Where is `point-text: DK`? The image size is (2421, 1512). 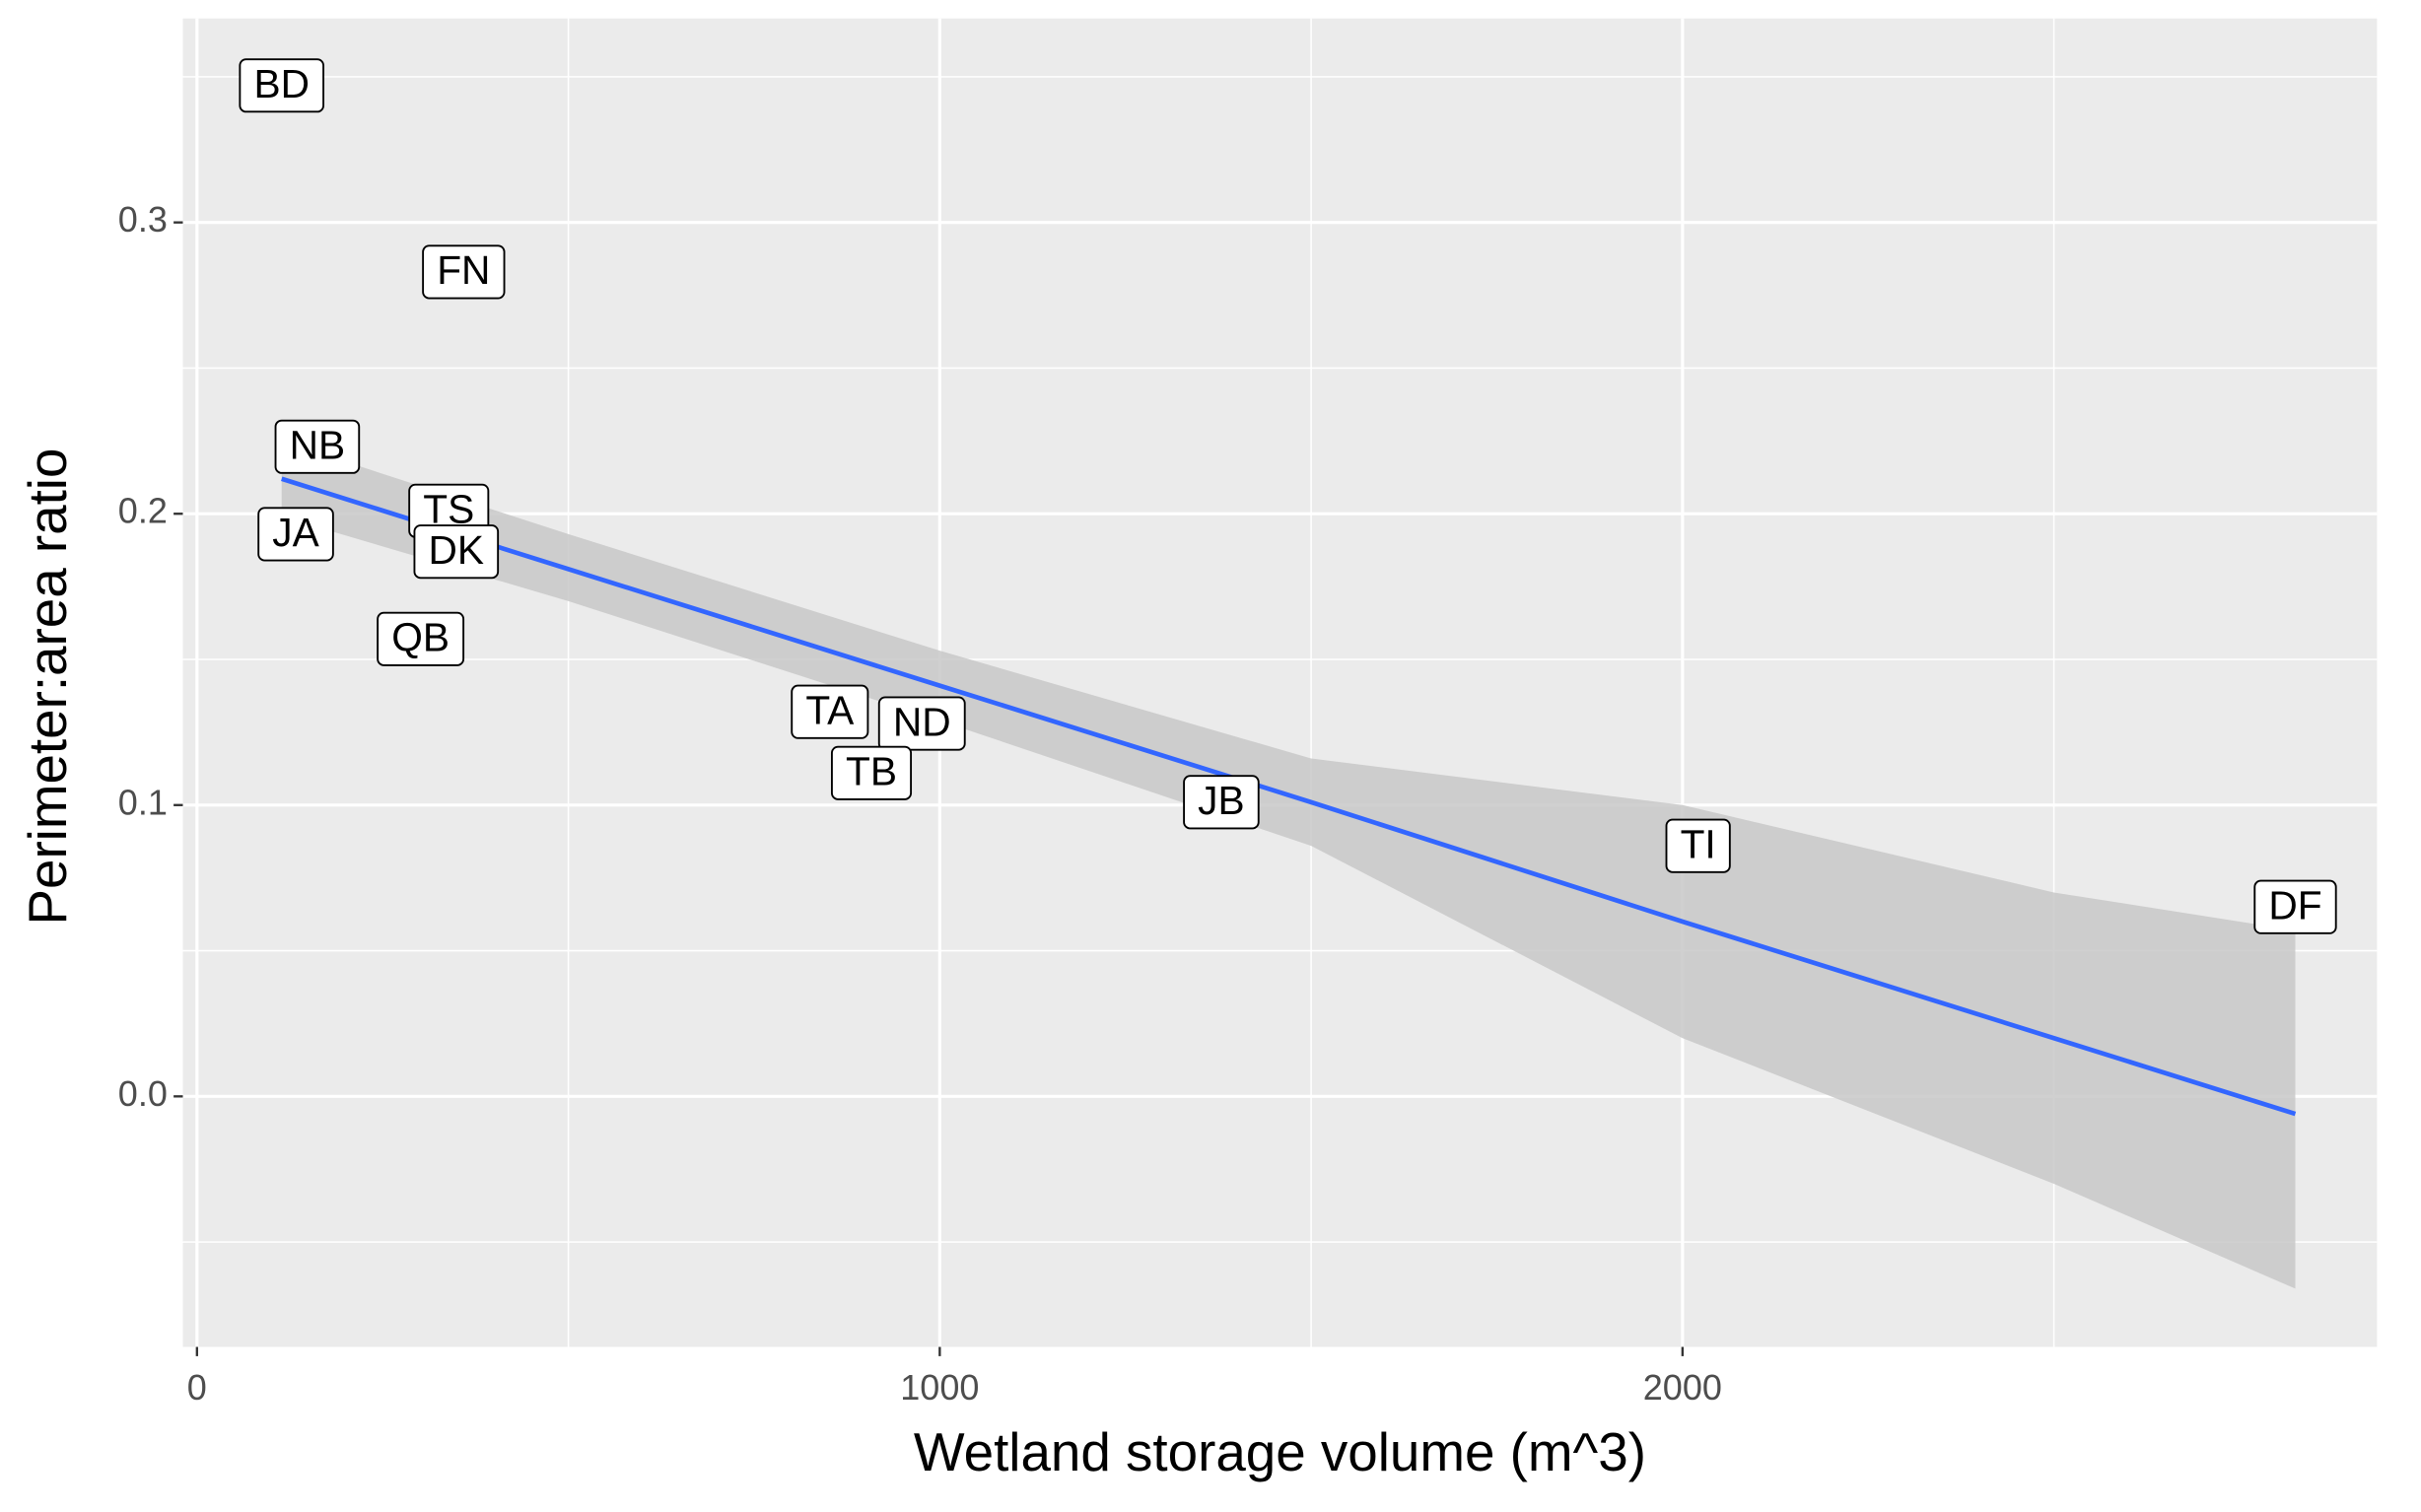 point-text: DK is located at coordinates (457, 550).